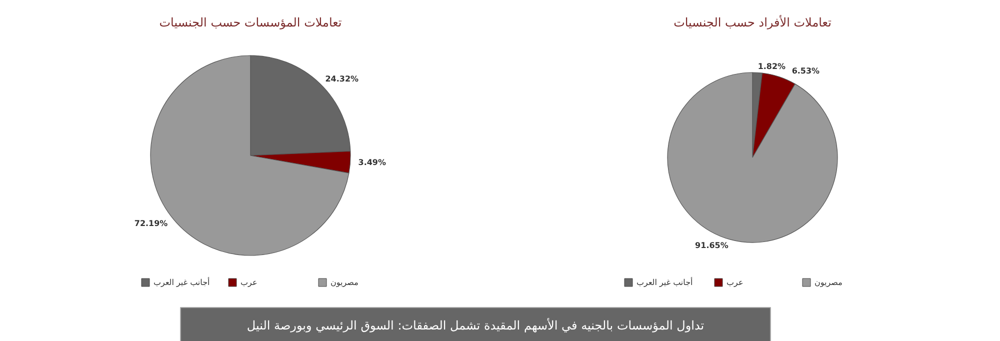 This screenshot has height=341, width=1000. I want to click on chart-title: تعاملات الأفراد حسب الجنسيات, so click(753, 22).